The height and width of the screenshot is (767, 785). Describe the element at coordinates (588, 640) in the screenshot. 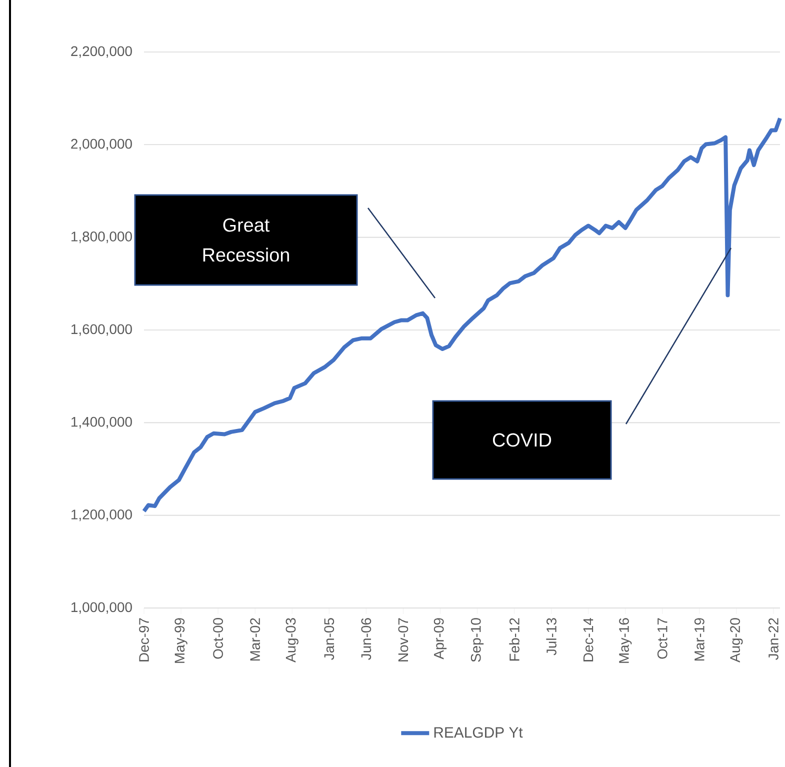

I see `x-tick-label: Dec-14` at that location.